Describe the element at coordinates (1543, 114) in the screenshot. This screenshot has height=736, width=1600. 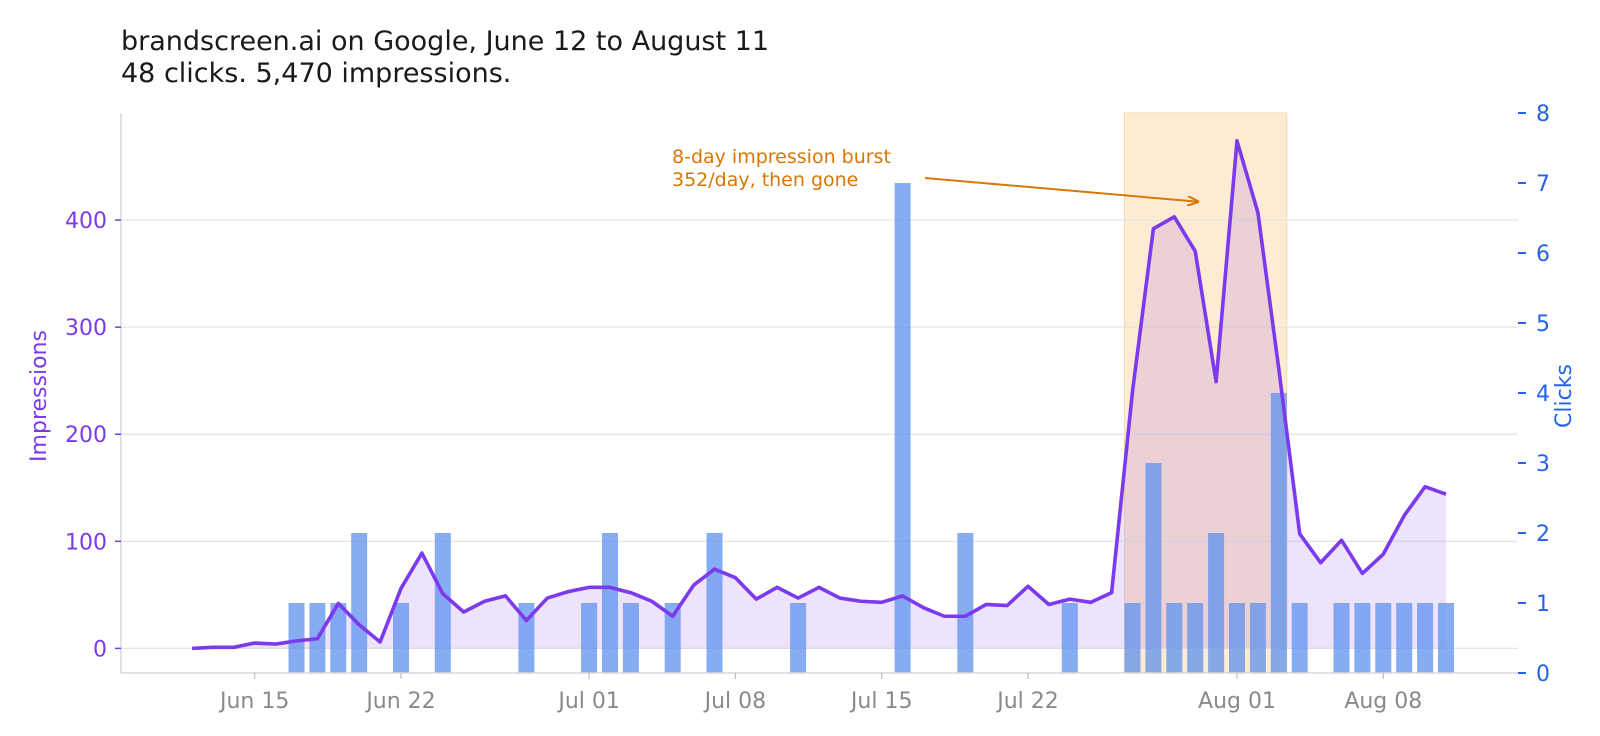
I see `y-tick-right-label: 8` at that location.